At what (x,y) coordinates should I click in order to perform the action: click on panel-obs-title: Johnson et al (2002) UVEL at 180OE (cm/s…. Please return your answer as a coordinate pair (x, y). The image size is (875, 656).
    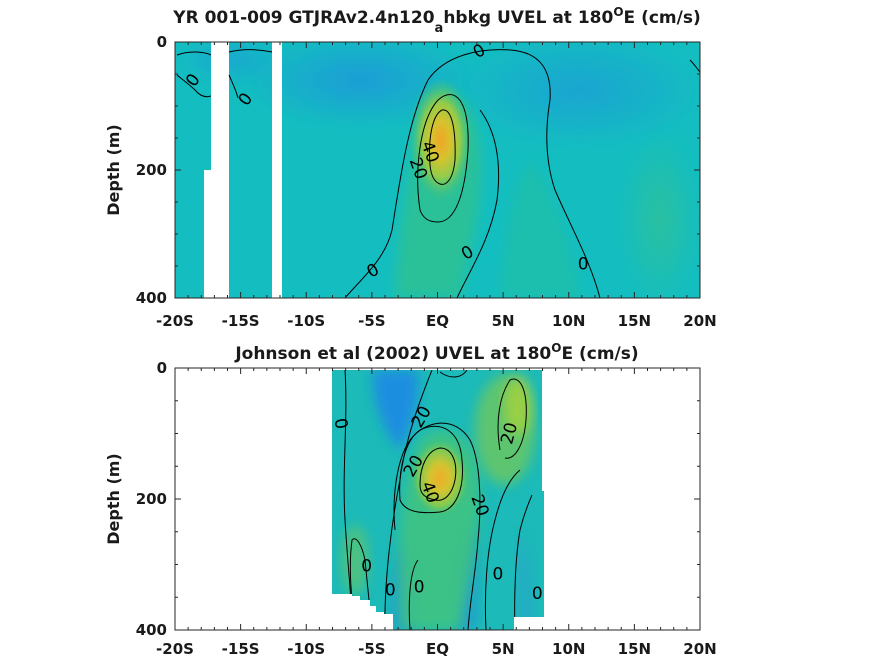
    Looking at the image, I should click on (436, 352).